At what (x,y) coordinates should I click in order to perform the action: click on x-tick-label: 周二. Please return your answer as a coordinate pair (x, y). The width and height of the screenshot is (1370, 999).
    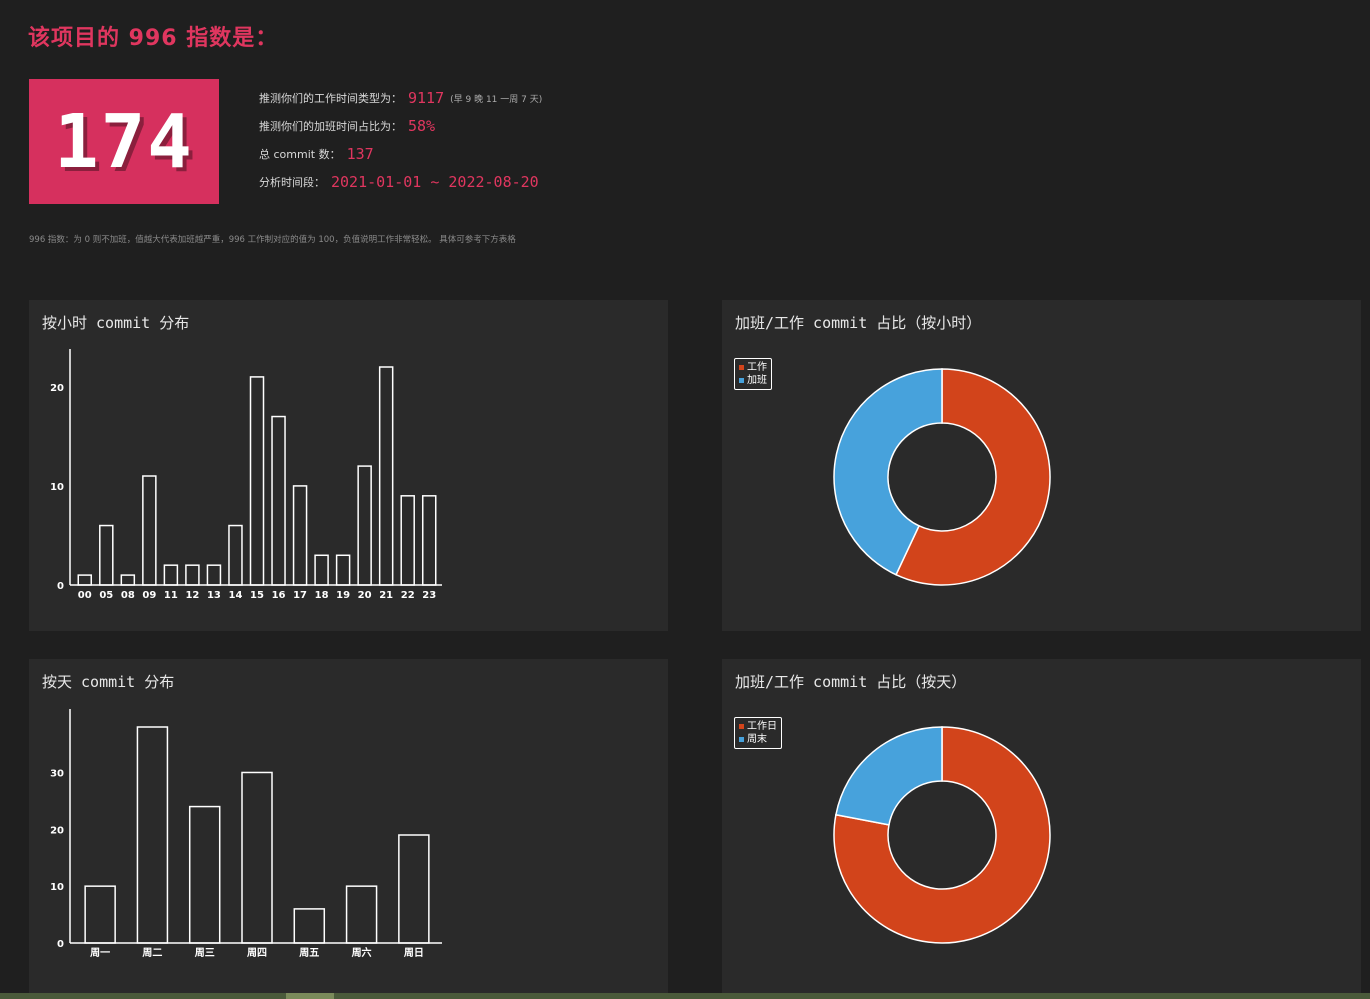
    Looking at the image, I should click on (152, 953).